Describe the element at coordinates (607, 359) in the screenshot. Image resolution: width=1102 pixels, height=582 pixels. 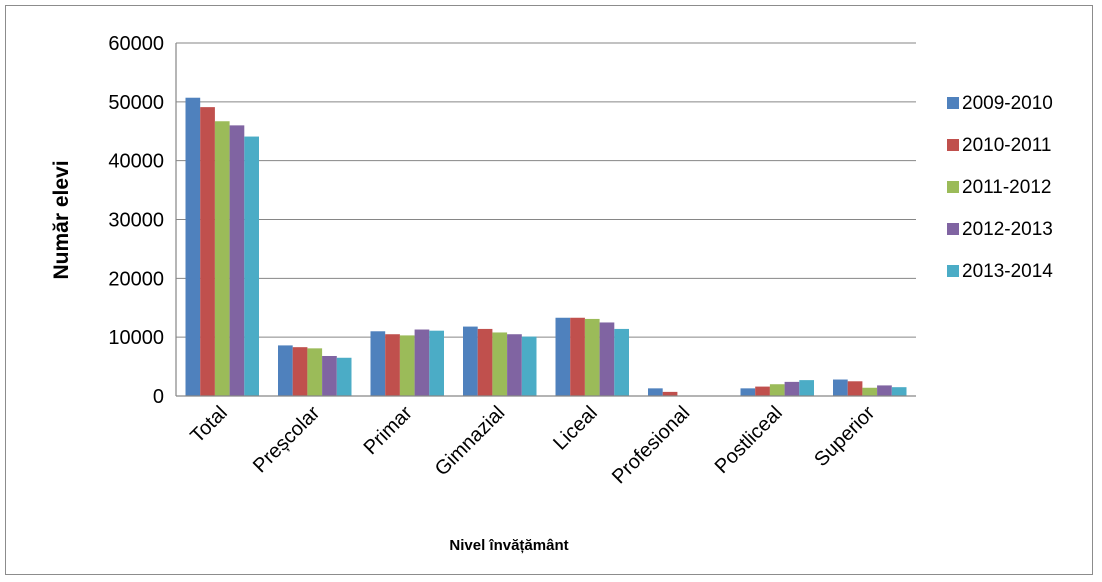
I see `bar-2012-2013-Liceal` at that location.